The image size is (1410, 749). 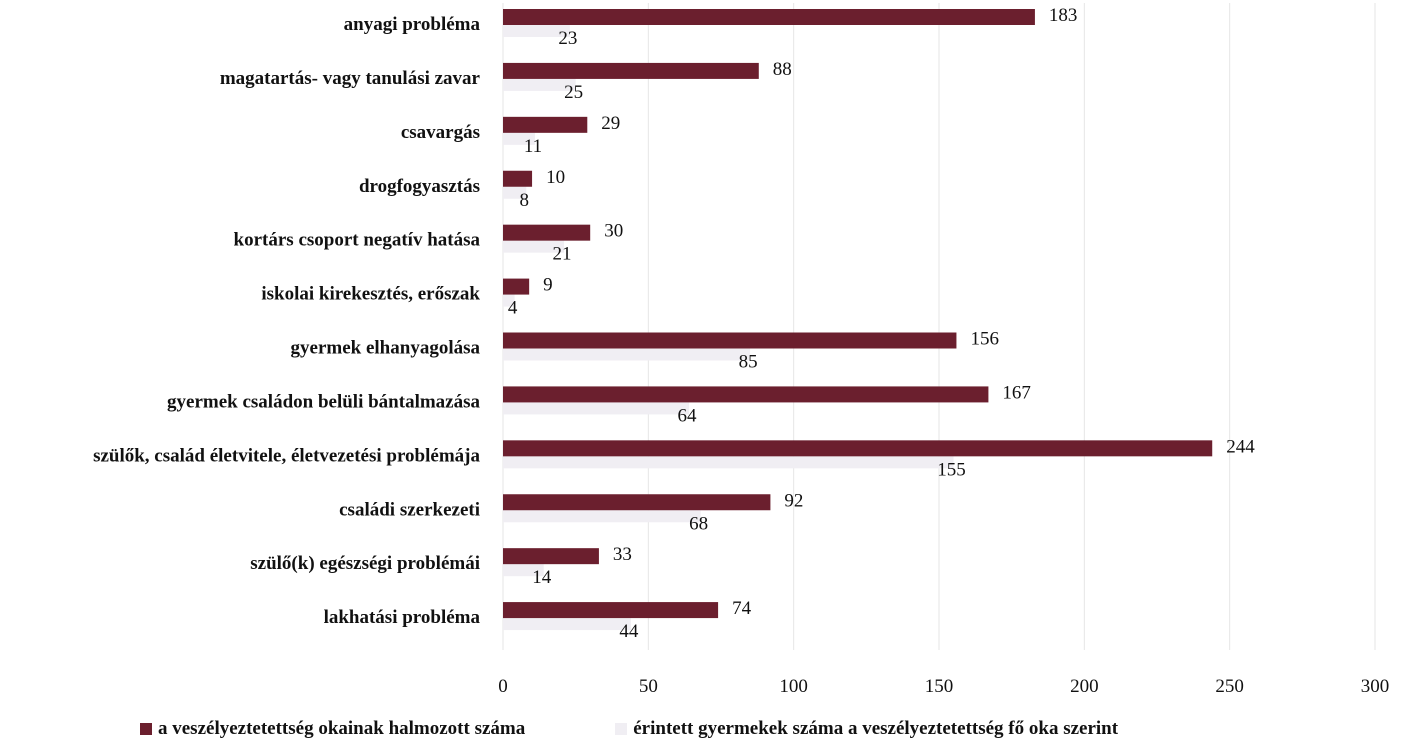 What do you see at coordinates (629, 631) in the screenshot?
I see `data-label-series-2: 44` at bounding box center [629, 631].